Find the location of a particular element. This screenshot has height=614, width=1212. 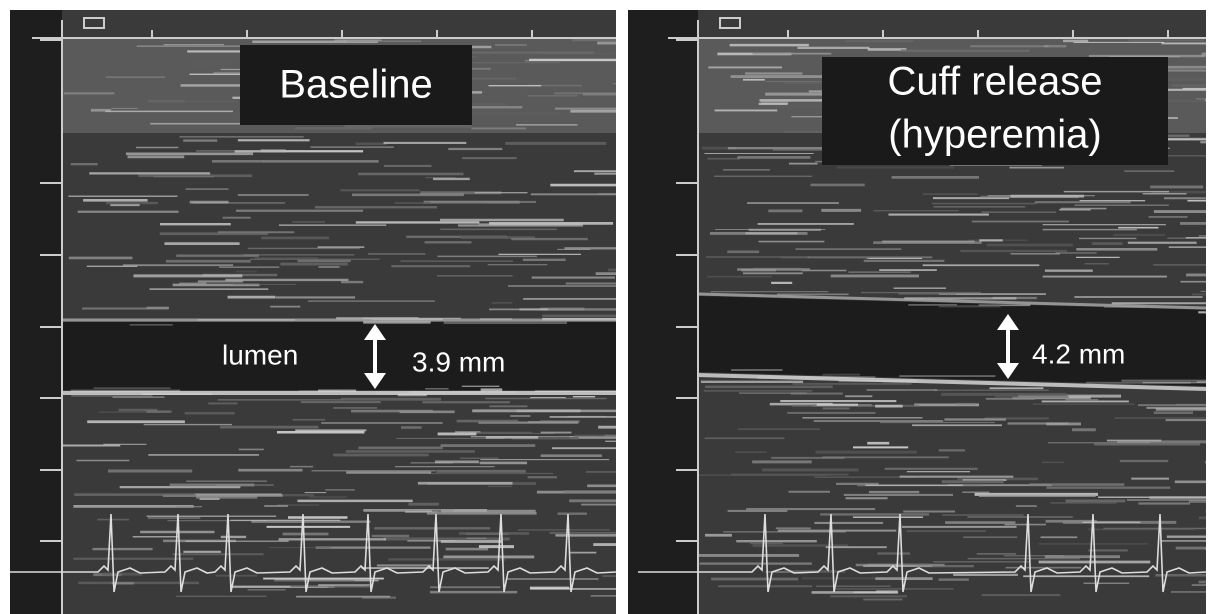

measurement: 3.9 mm is located at coordinates (458, 361).